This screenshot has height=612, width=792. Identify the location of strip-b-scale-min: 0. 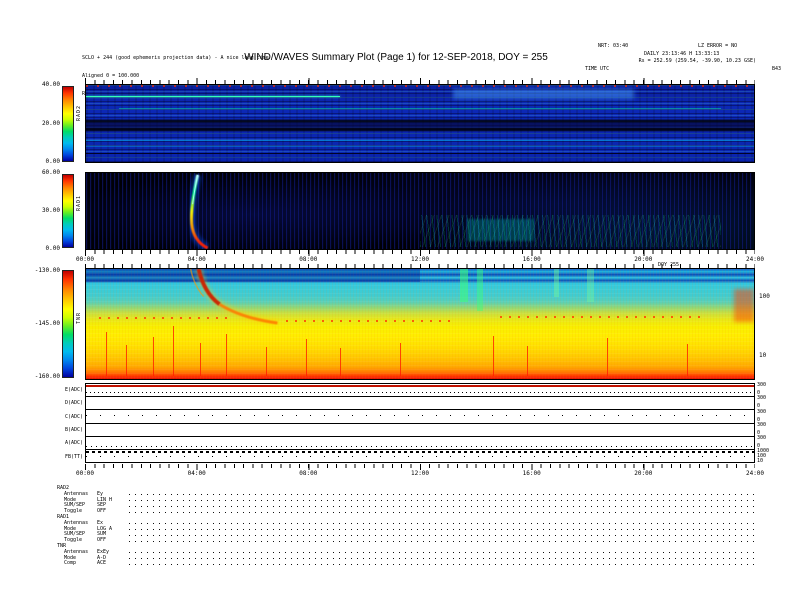
(759, 433).